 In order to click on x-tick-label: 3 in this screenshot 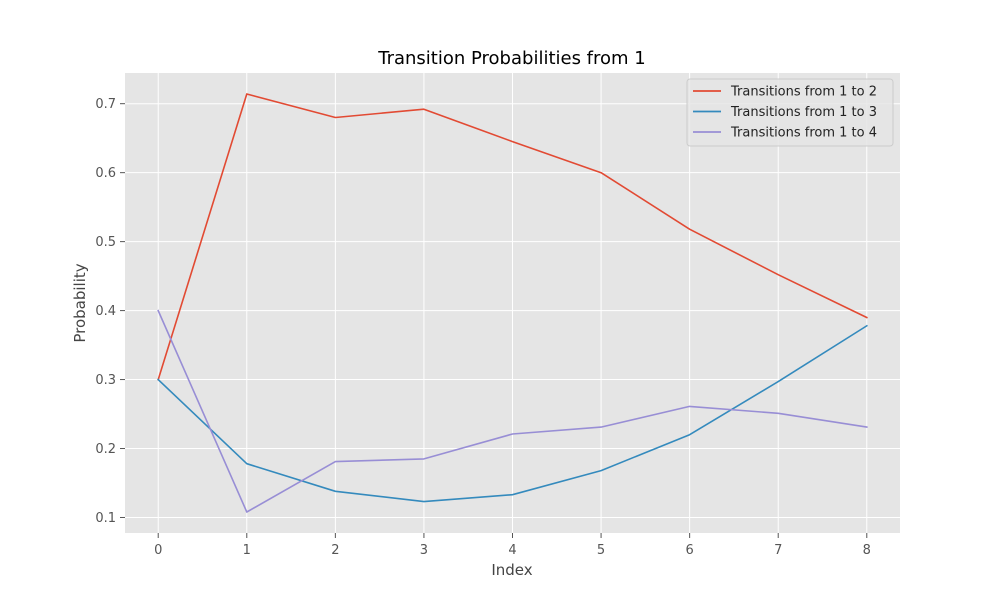, I will do `click(424, 550)`.